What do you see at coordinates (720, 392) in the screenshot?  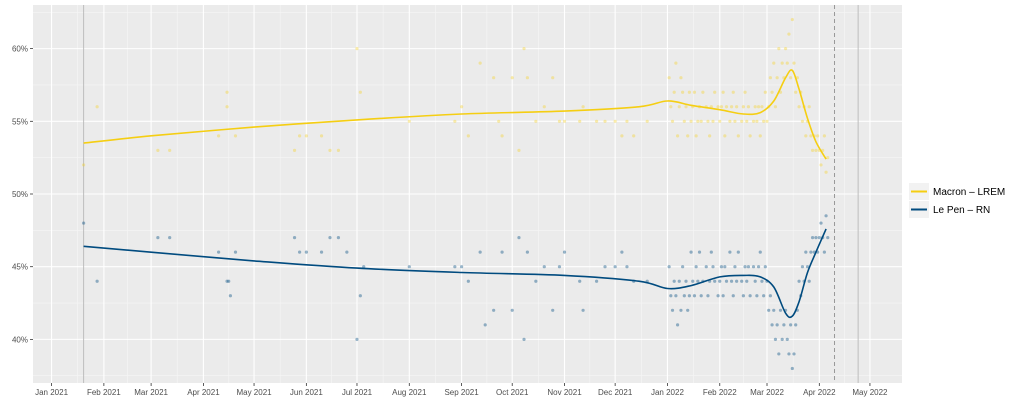 I see `x-tick-label: Feb 2022` at bounding box center [720, 392].